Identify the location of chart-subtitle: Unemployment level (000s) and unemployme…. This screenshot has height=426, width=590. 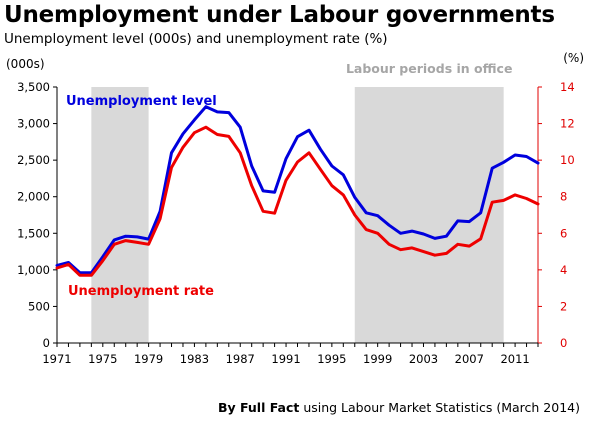
(196, 39).